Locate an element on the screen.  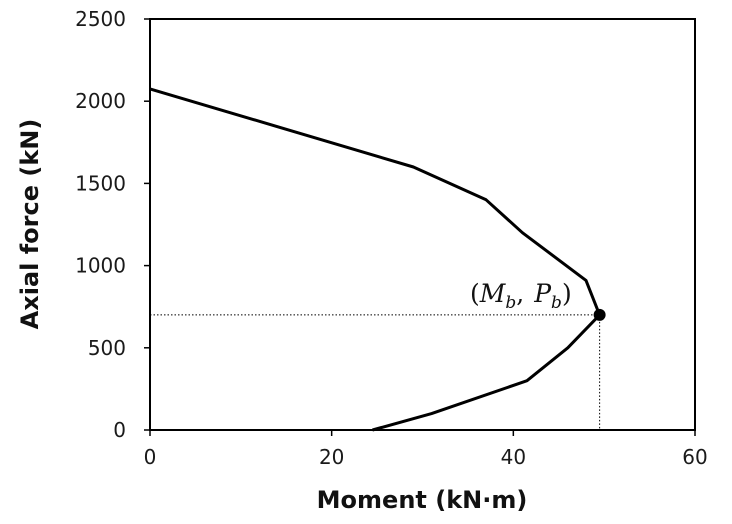
annotation-label: (Mb, Pb) is located at coordinates (521, 296).